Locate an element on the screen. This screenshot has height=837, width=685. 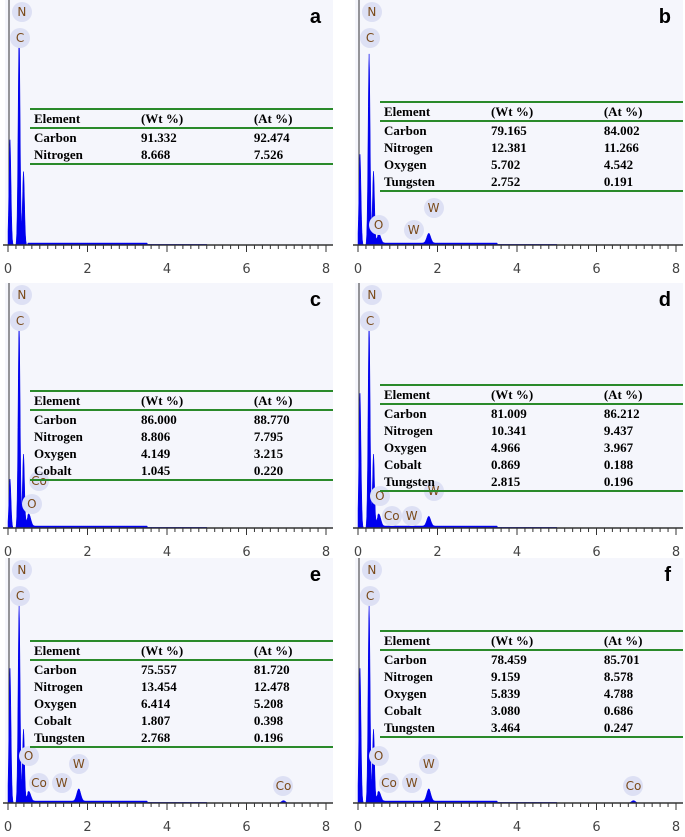
table-cell: 0.247 is located at coordinates (618, 727).